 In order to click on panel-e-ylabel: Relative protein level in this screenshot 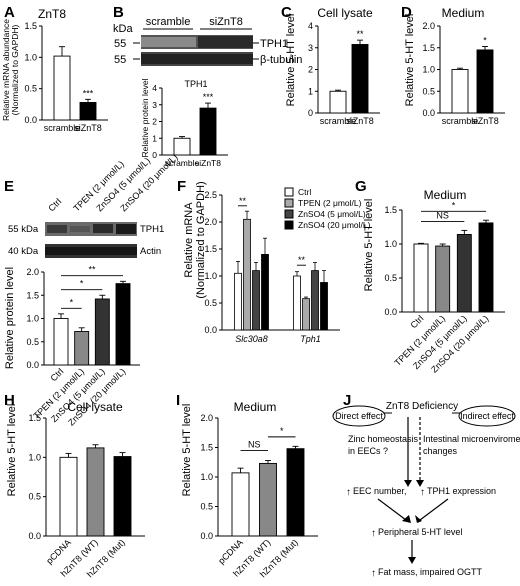, I will do `click(10, 318)`.